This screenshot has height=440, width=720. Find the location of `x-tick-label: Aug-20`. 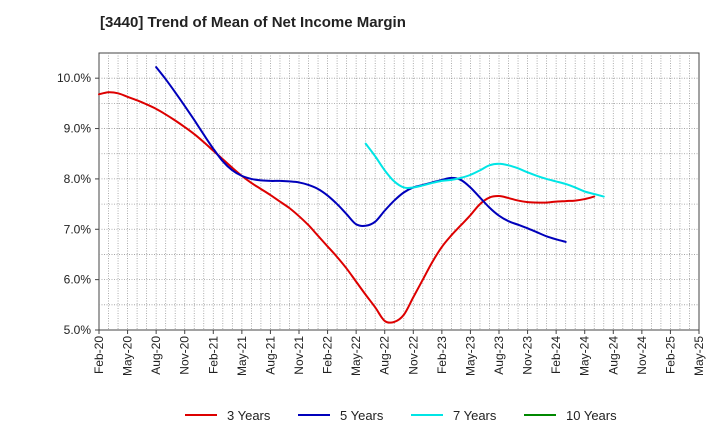

x-tick-label: Aug-20 is located at coordinates (156, 355).